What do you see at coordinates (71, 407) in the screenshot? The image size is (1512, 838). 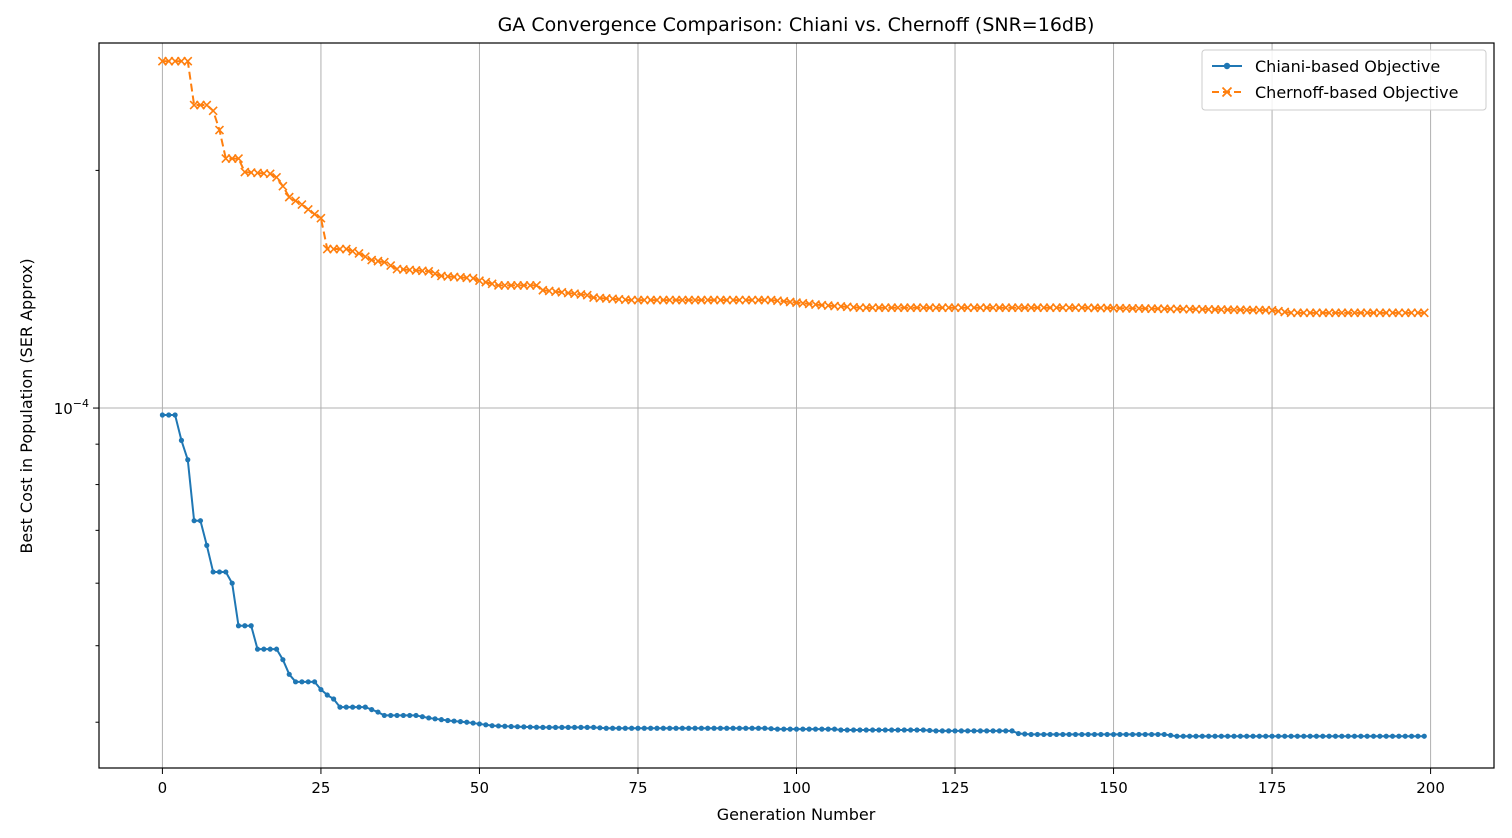 I see `y-tick-label: 10−4` at bounding box center [71, 407].